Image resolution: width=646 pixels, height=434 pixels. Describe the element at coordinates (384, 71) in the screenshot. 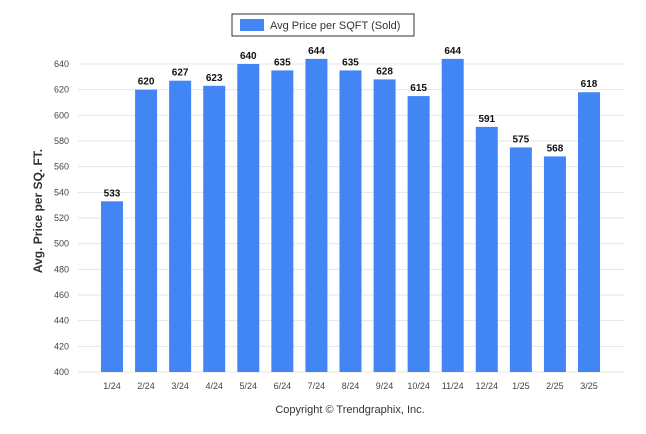

I see `data-label: 628` at that location.